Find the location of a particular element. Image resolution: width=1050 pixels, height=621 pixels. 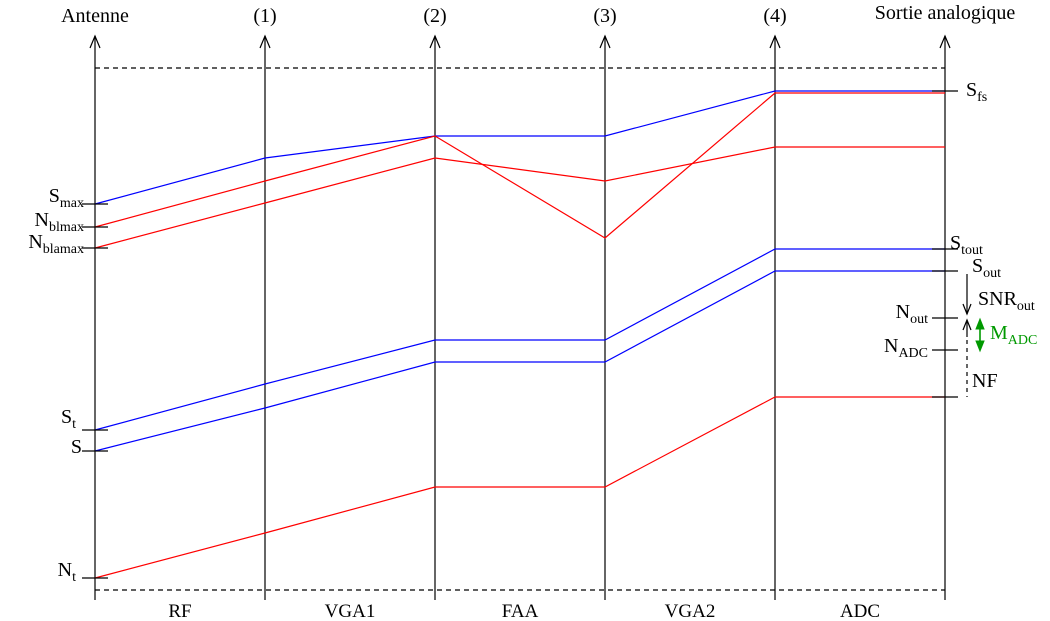

label-smax: Smax is located at coordinates (66, 198).